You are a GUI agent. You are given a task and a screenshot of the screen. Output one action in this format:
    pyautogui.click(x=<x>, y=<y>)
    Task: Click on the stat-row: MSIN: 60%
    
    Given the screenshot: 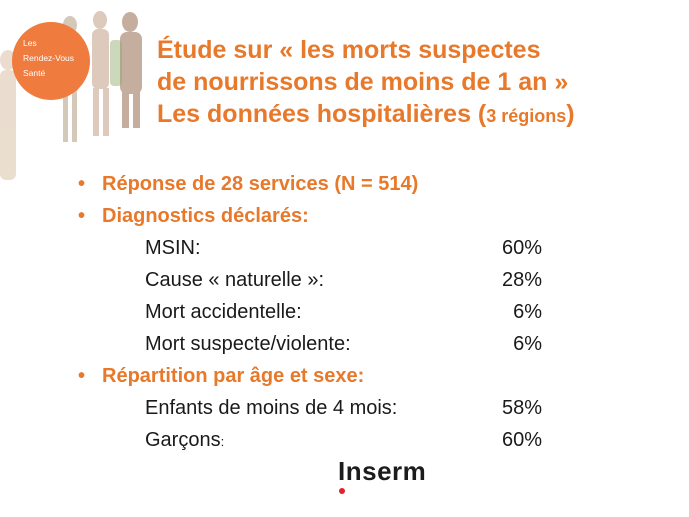 What is the action you would take?
    pyautogui.click(x=328, y=248)
    